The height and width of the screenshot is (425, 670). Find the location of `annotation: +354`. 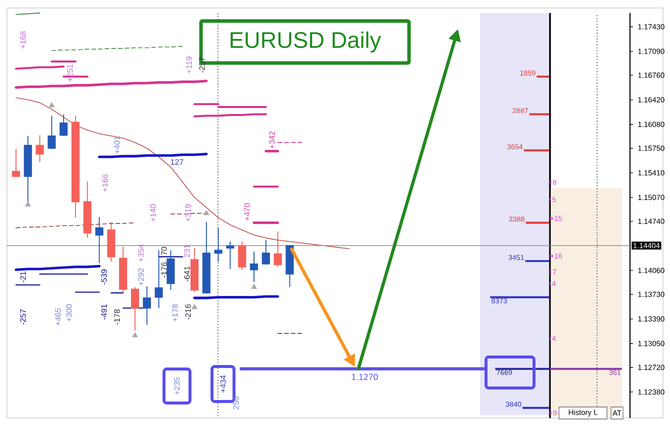

annotation: +354 is located at coordinates (141, 253).